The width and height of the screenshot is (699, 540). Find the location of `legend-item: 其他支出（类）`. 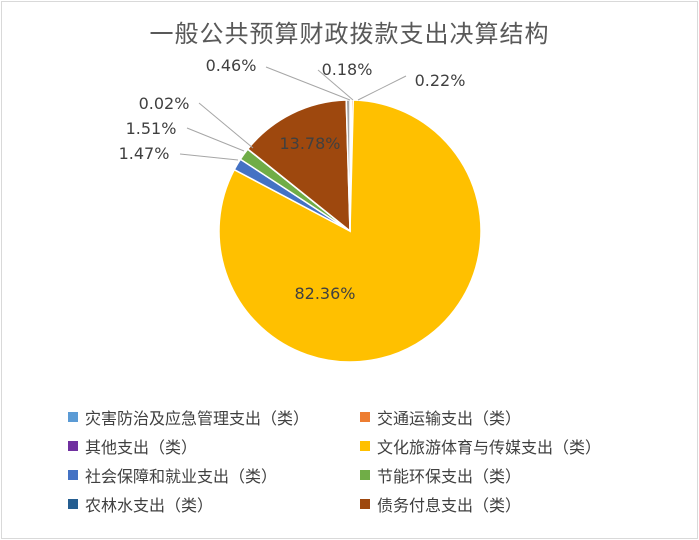

legend-item: 其他支出（类） is located at coordinates (214, 446).